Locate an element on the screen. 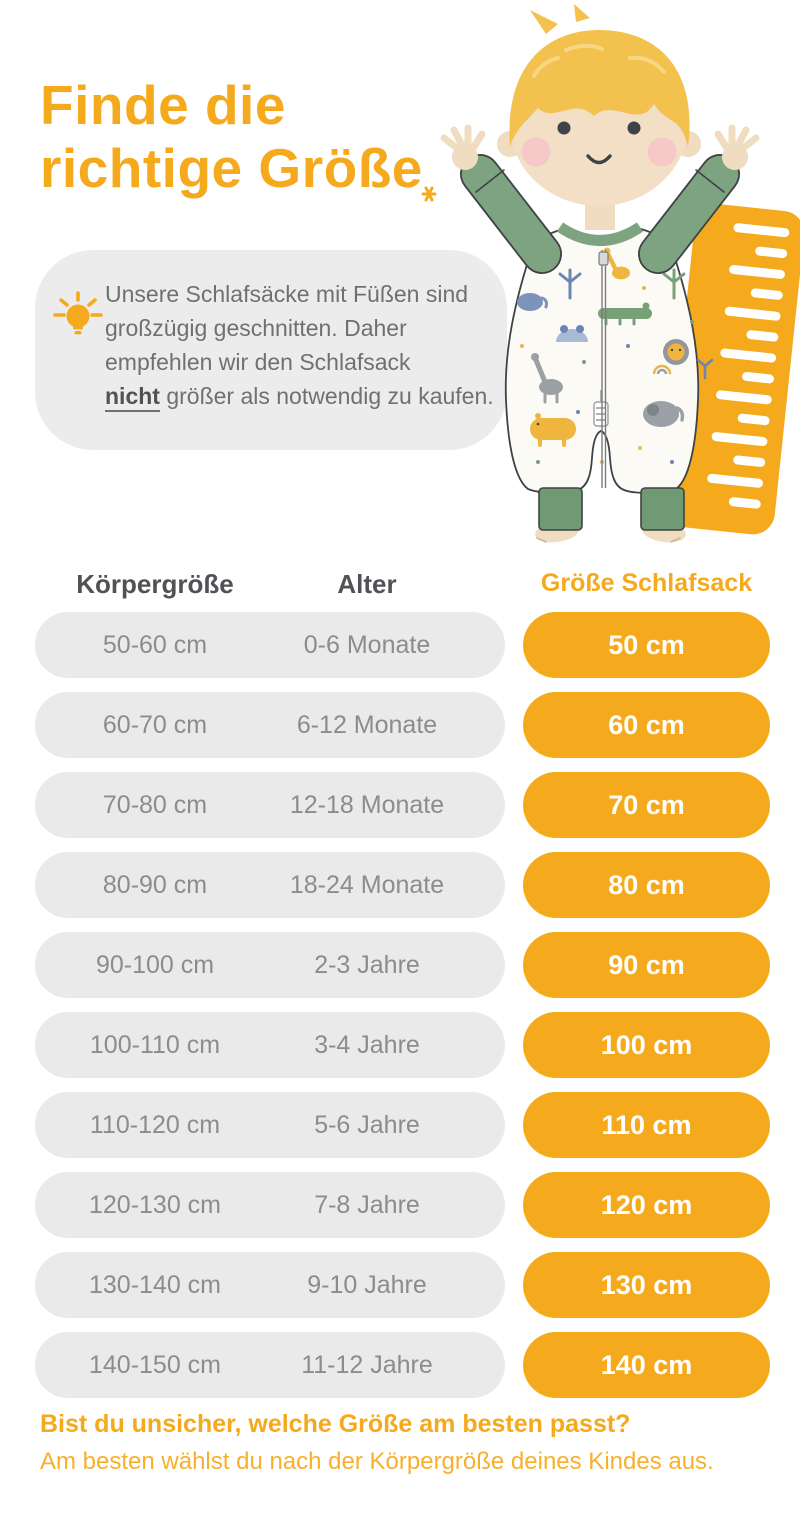  row-bag-size: 50 cm is located at coordinates (646, 645).